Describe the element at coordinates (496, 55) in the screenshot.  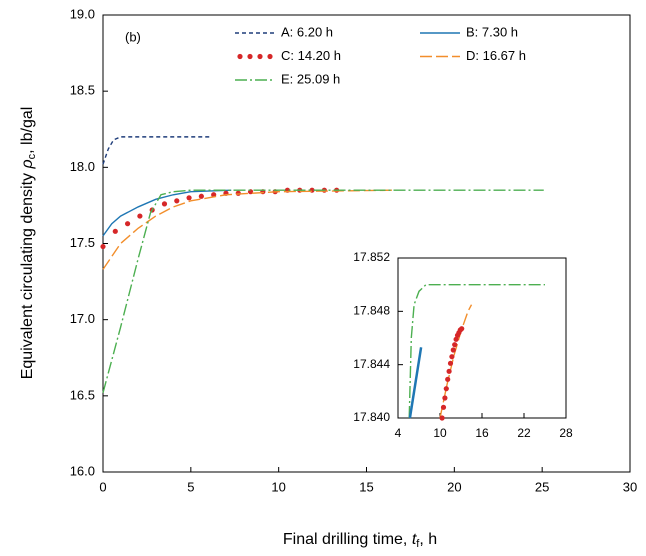
I see `legend-label: D: 16.67 h` at that location.